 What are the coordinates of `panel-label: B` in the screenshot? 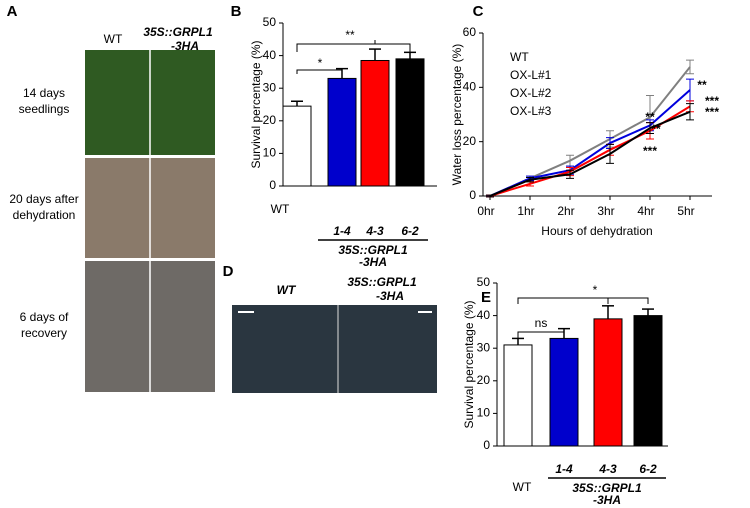 It's located at (236, 11).